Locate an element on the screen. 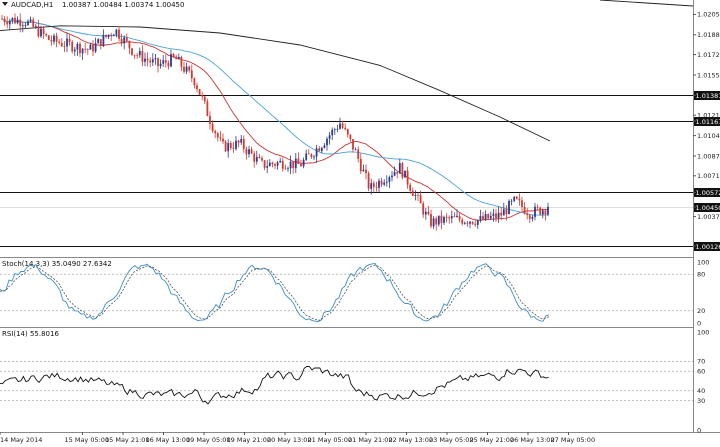 The image size is (720, 447). rsi-tick-label: 60 is located at coordinates (701, 372).